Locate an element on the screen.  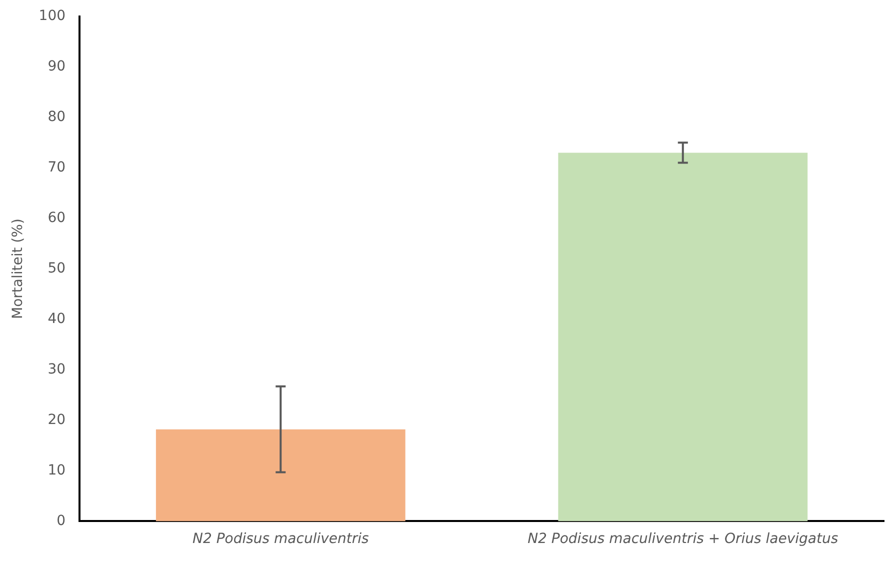
y-tick-label: 70 is located at coordinates (57, 167).